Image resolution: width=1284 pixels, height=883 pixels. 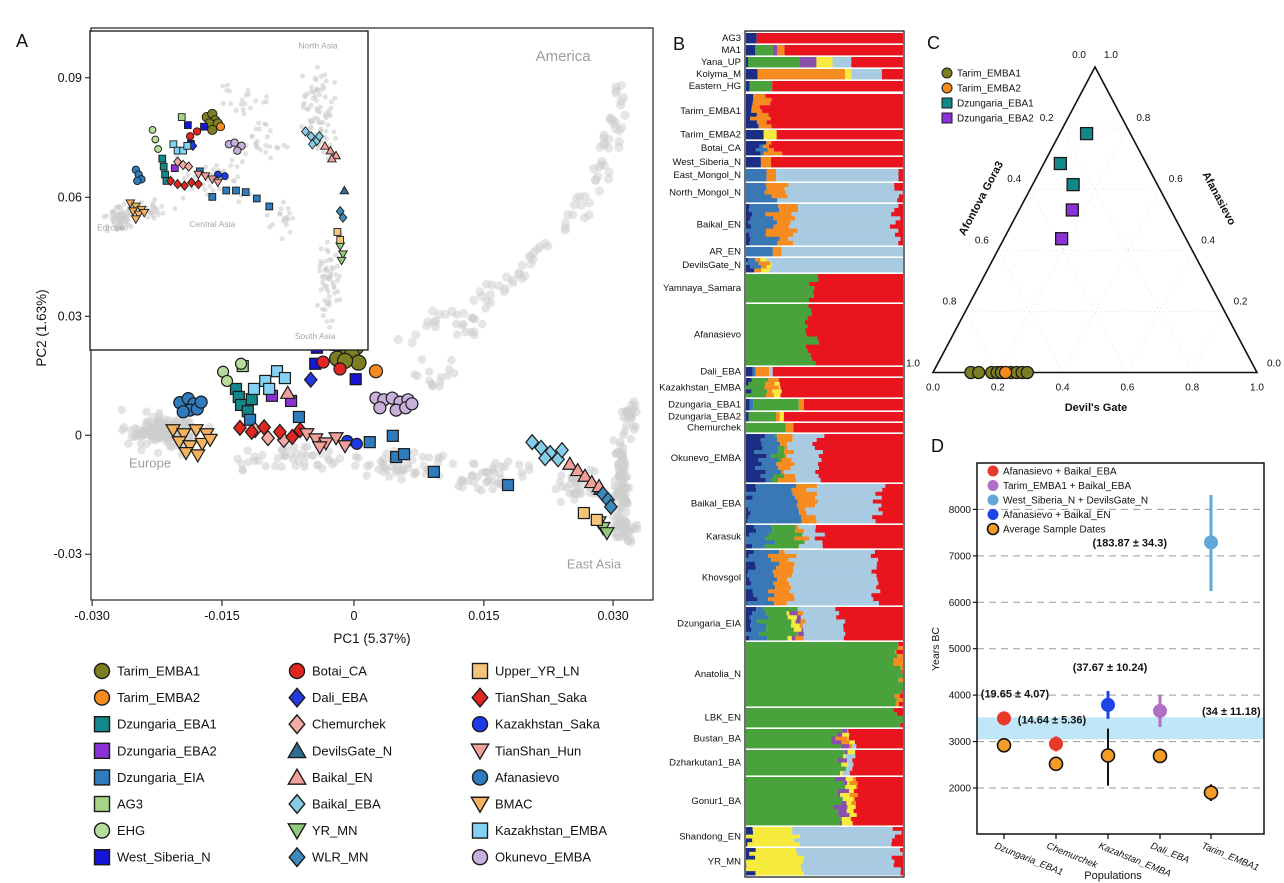 I want to click on admixture-block-East_Mongol_N, so click(x=824, y=175).